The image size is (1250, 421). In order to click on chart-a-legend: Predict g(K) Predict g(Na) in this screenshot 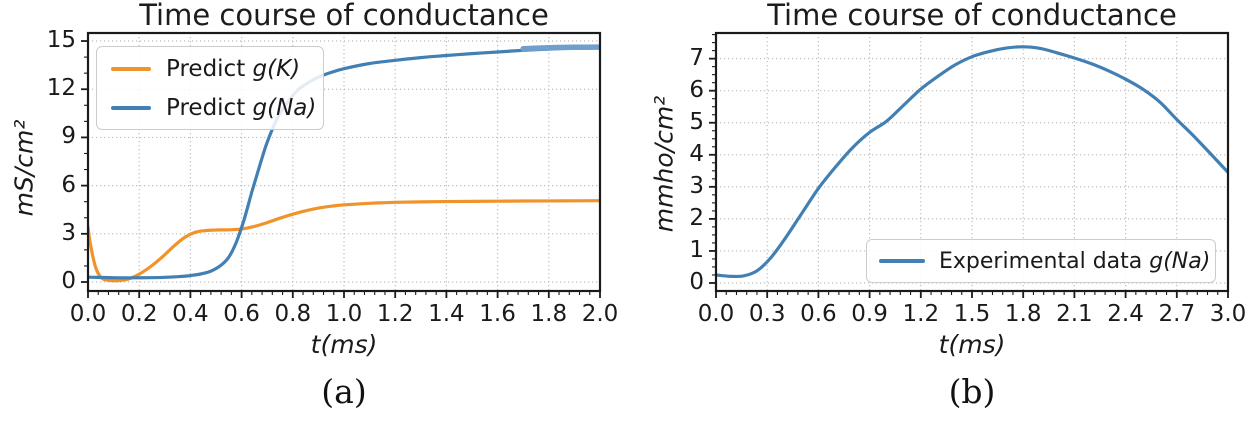, I will do `click(210, 88)`.